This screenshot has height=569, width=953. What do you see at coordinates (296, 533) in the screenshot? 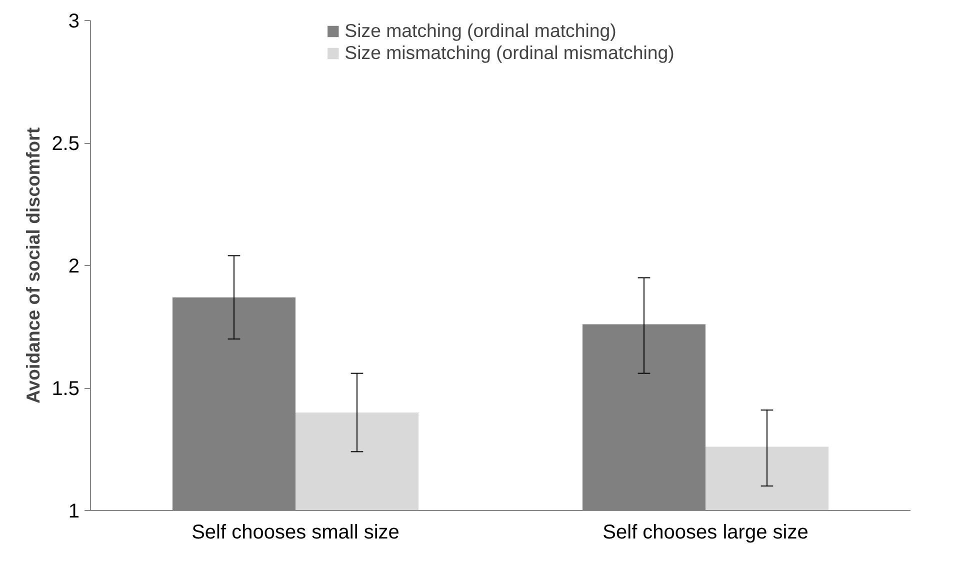
I see `x-tick-label: Self chooses small size` at bounding box center [296, 533].